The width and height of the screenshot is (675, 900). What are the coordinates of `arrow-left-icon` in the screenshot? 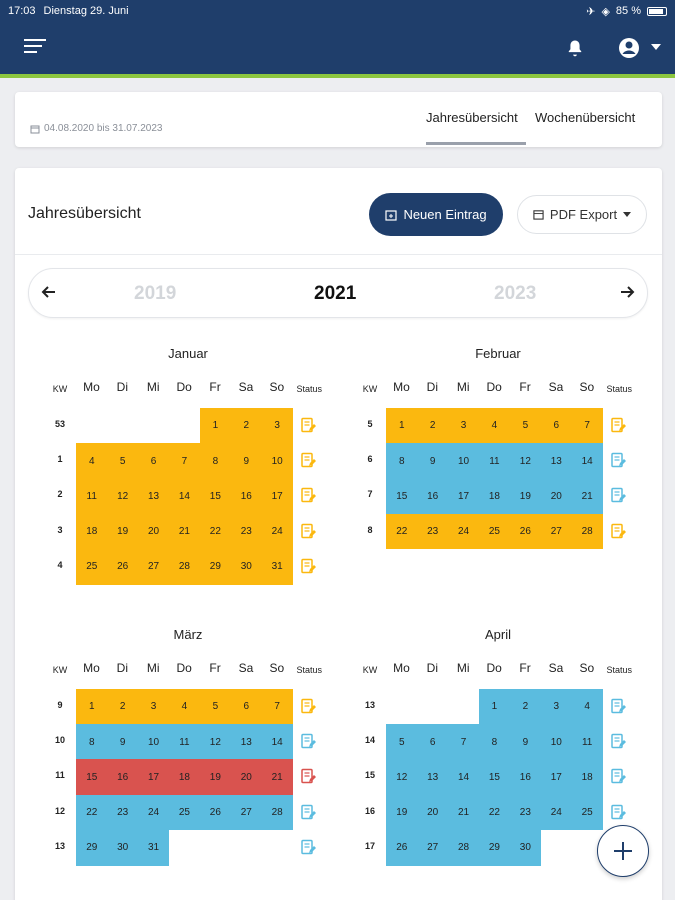 It's located at (49, 292).